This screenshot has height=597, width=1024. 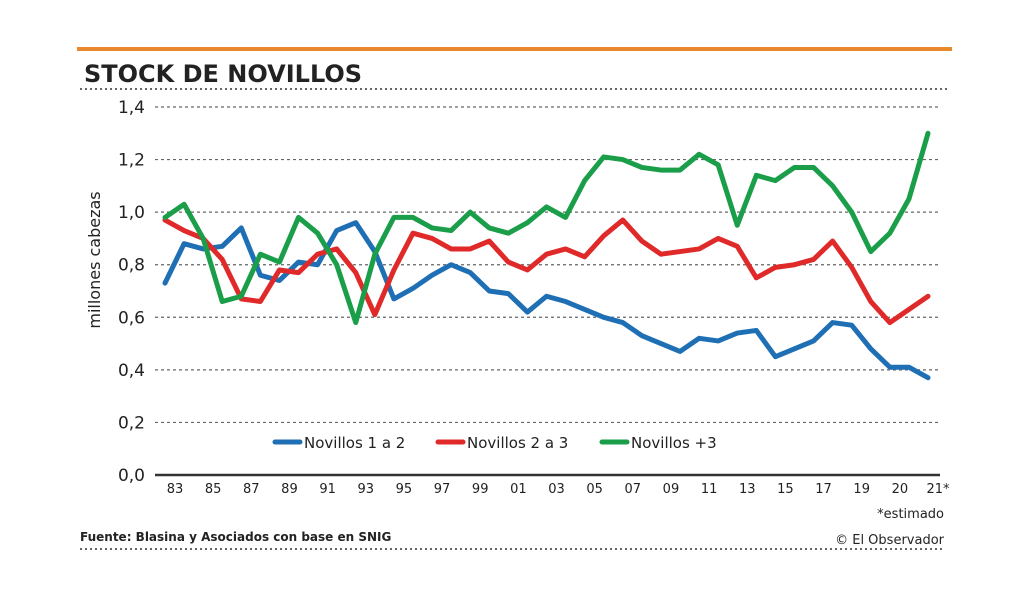 What do you see at coordinates (131, 266) in the screenshot?
I see `y-tick-label: 0,8` at bounding box center [131, 266].